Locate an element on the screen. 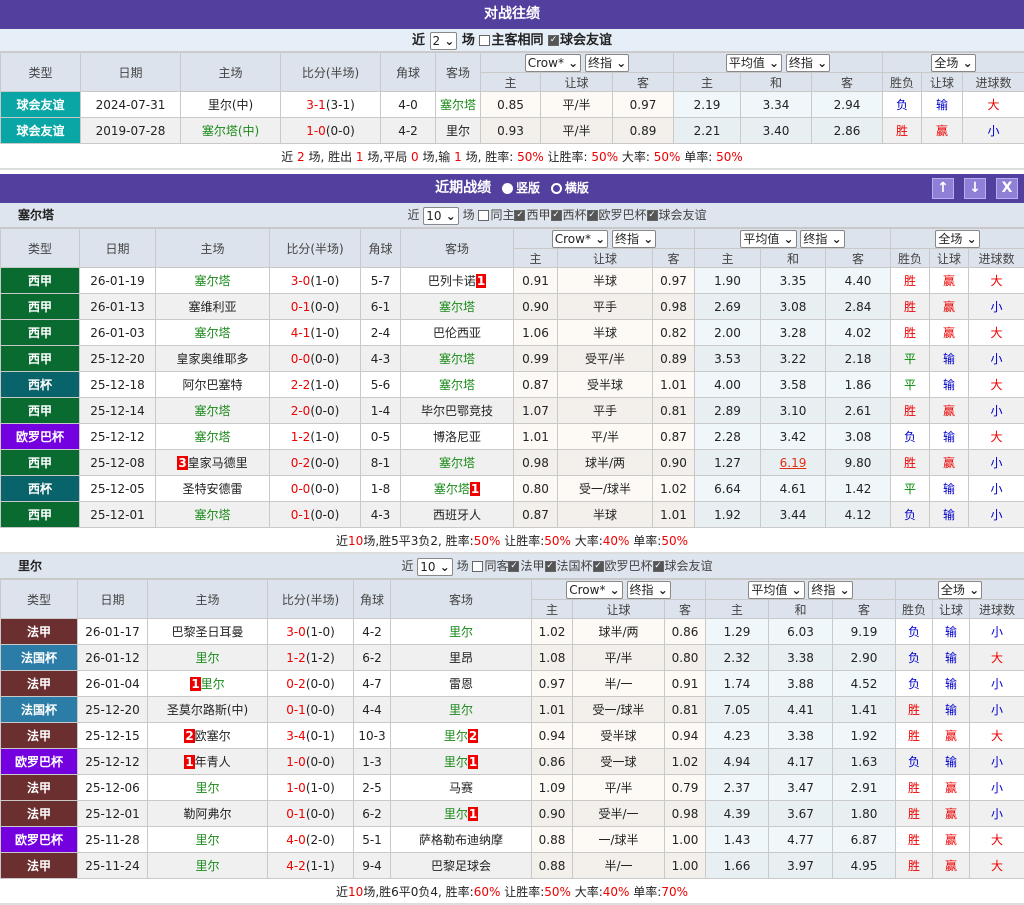  score: 4-02-0 is located at coordinates (311, 840).